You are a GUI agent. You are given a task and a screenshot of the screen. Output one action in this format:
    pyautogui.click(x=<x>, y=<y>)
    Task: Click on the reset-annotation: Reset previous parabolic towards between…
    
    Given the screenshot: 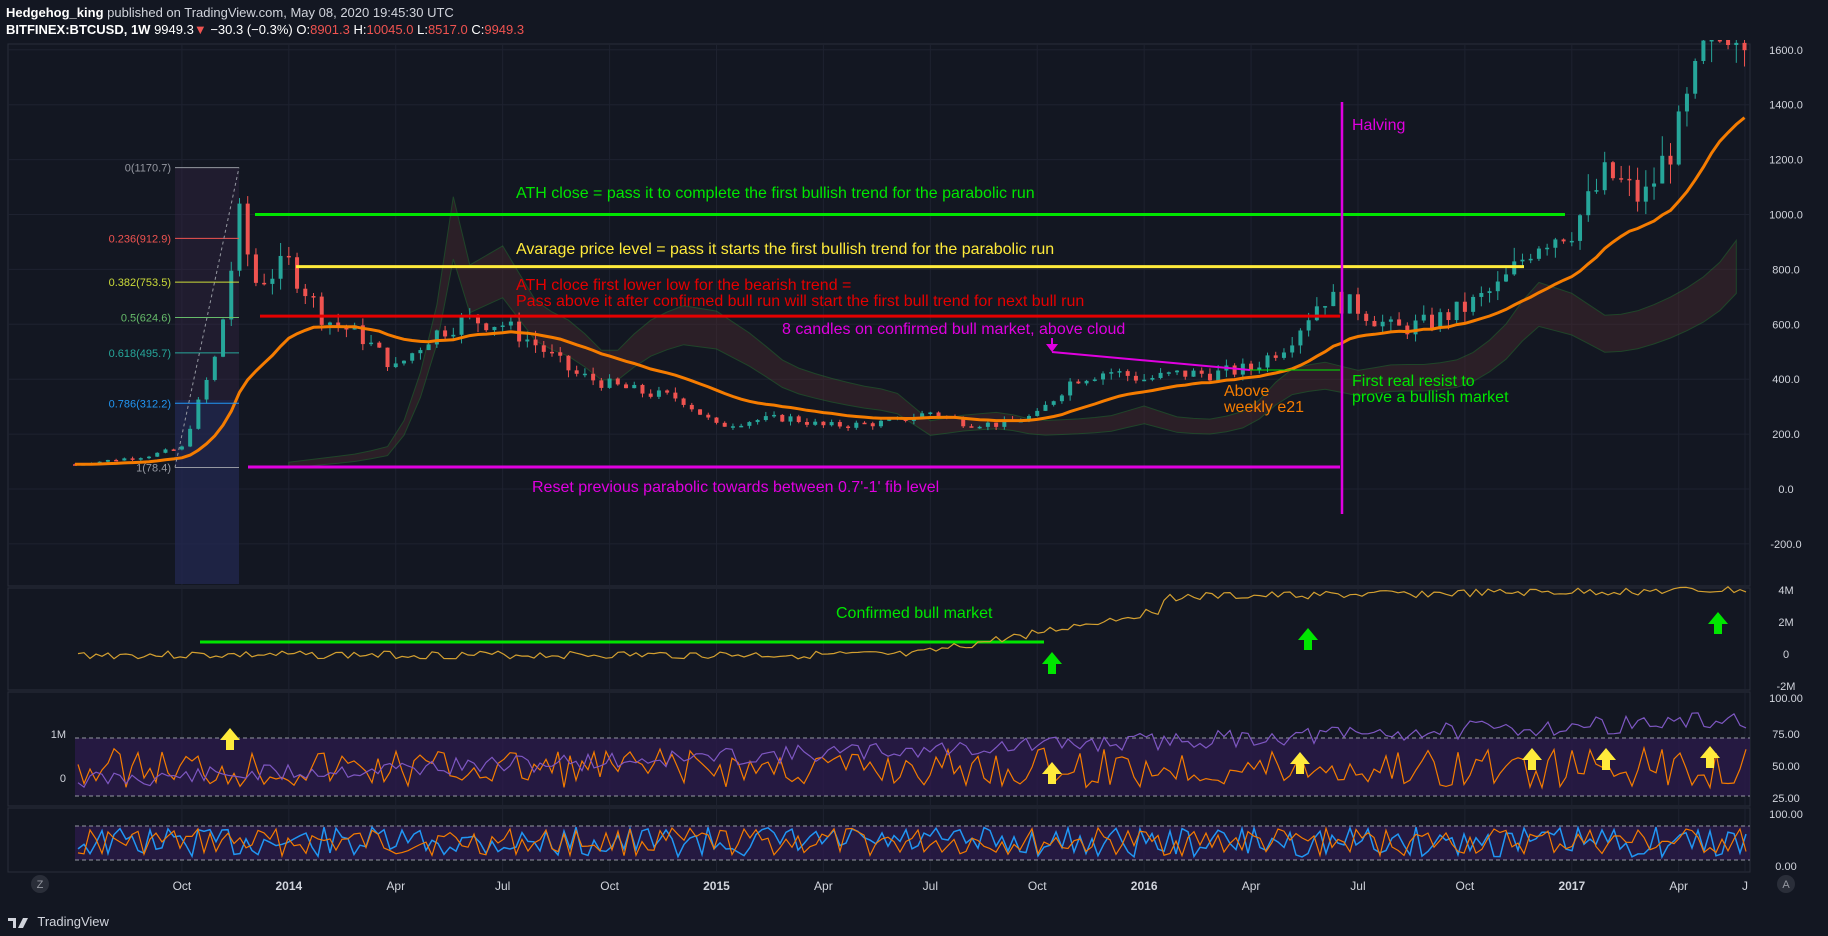 What is the action you would take?
    pyautogui.click(x=735, y=487)
    